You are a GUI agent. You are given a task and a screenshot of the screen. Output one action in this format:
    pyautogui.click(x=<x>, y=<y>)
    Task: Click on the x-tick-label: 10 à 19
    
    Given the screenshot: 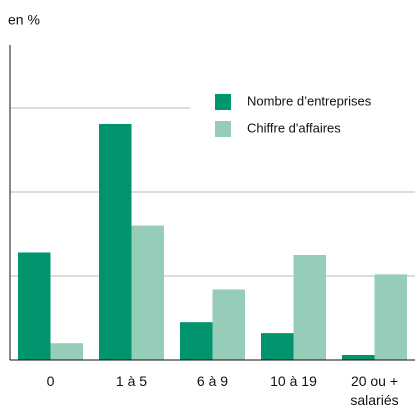 What is the action you would take?
    pyautogui.click(x=293, y=381)
    